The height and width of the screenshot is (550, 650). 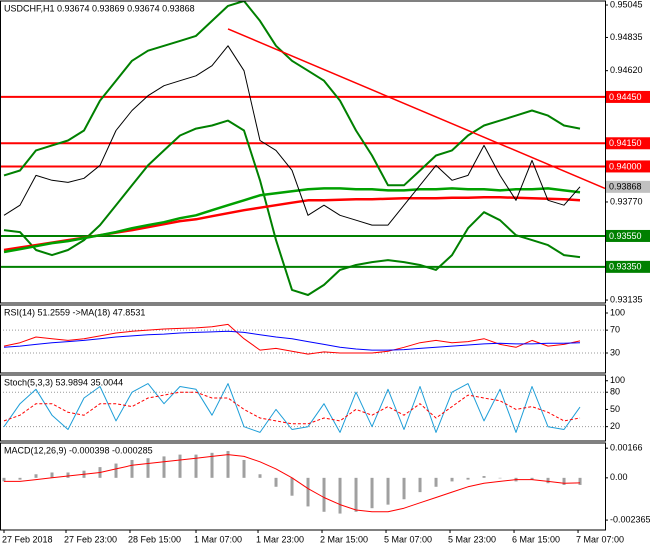 I want to click on last-price-label: 0.93868, so click(x=625, y=187).